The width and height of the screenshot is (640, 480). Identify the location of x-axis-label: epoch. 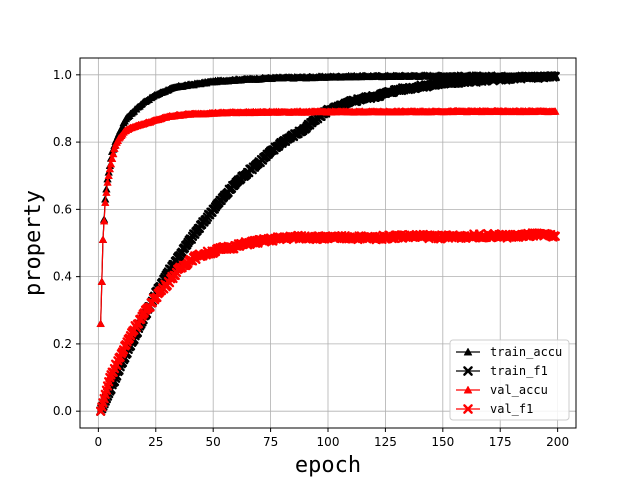
(328, 465).